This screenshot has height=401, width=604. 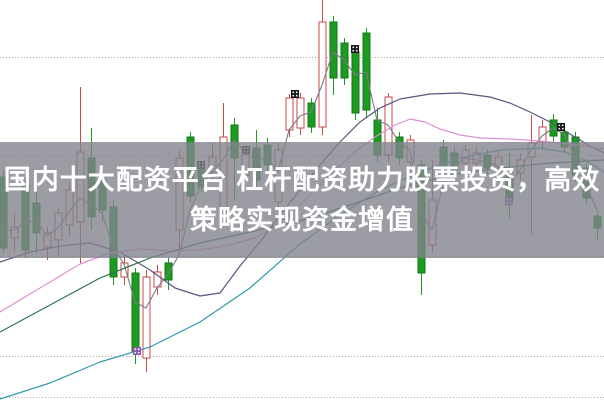 I want to click on headline-line-2: 策略实现资金增值, so click(x=302, y=220).